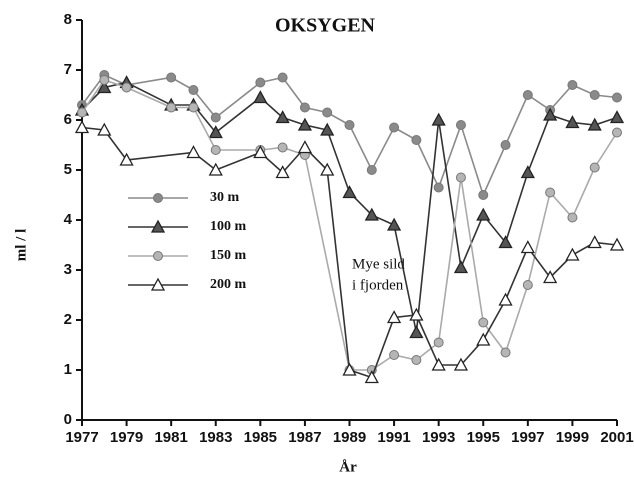 The height and width of the screenshot is (488, 634). I want to click on y-tick-label: 5, so click(68, 169).